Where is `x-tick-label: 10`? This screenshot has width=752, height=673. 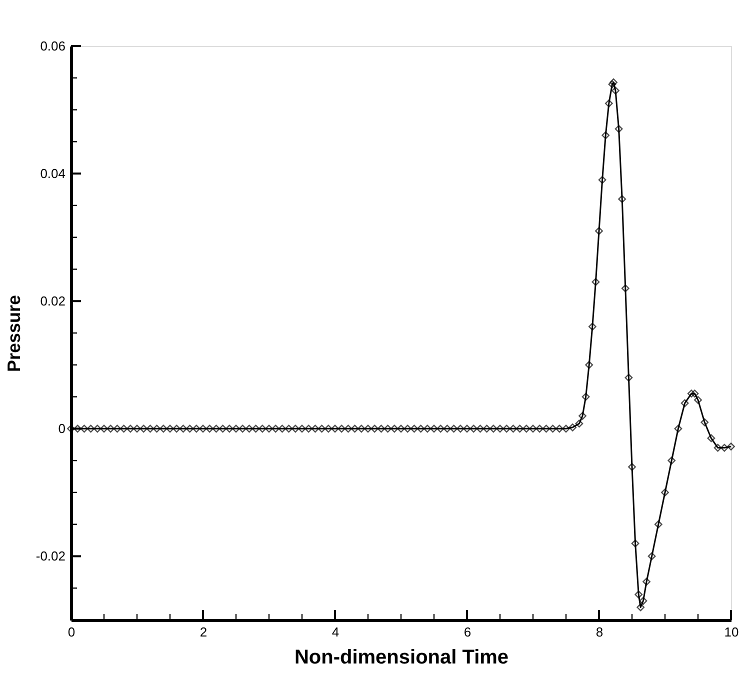
x-tick-label: 10 is located at coordinates (731, 632).